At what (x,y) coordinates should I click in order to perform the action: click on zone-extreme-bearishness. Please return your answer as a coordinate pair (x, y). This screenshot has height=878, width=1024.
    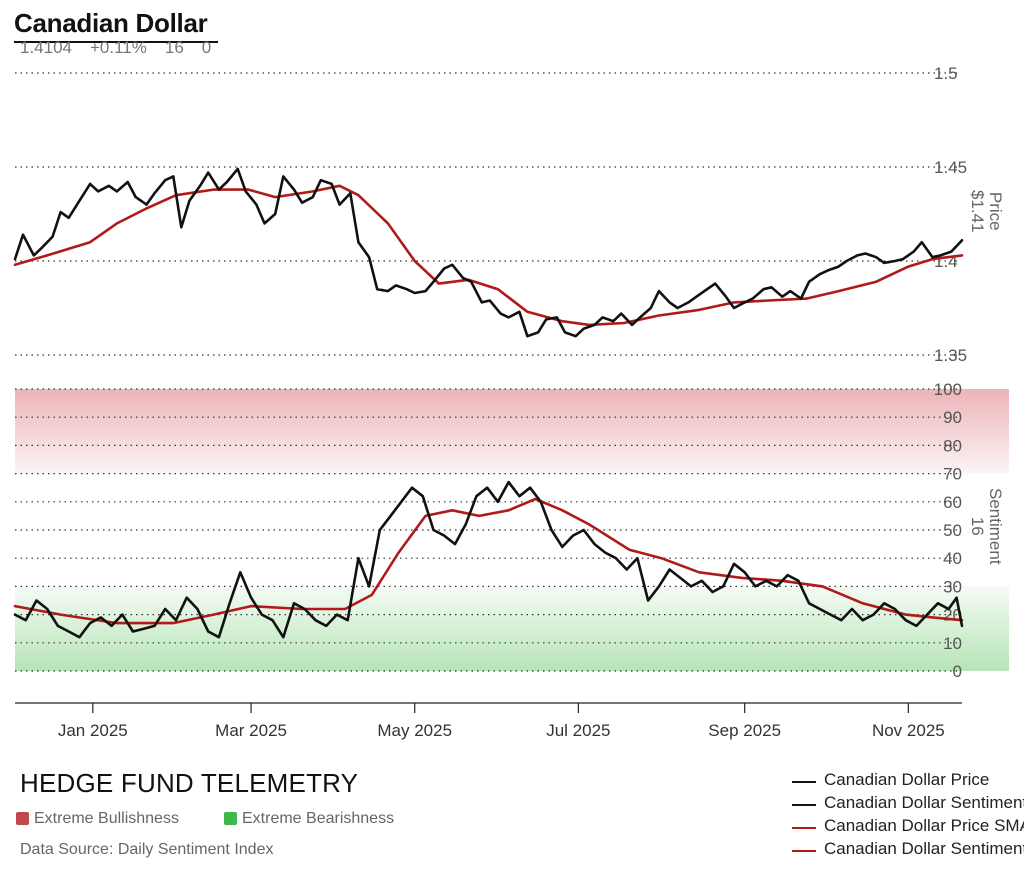
    Looking at the image, I should click on (512, 628).